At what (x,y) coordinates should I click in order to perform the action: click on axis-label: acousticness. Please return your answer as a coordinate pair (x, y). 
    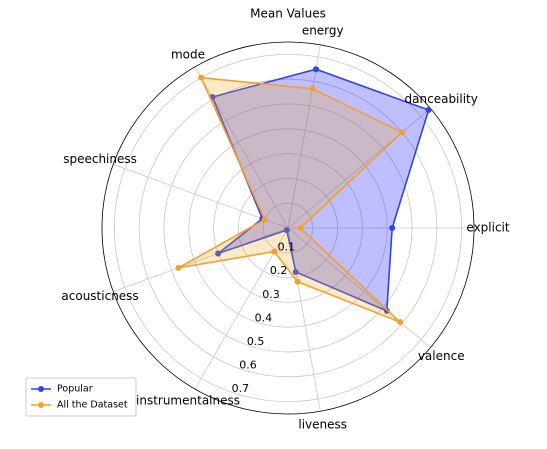
    Looking at the image, I should click on (99, 296).